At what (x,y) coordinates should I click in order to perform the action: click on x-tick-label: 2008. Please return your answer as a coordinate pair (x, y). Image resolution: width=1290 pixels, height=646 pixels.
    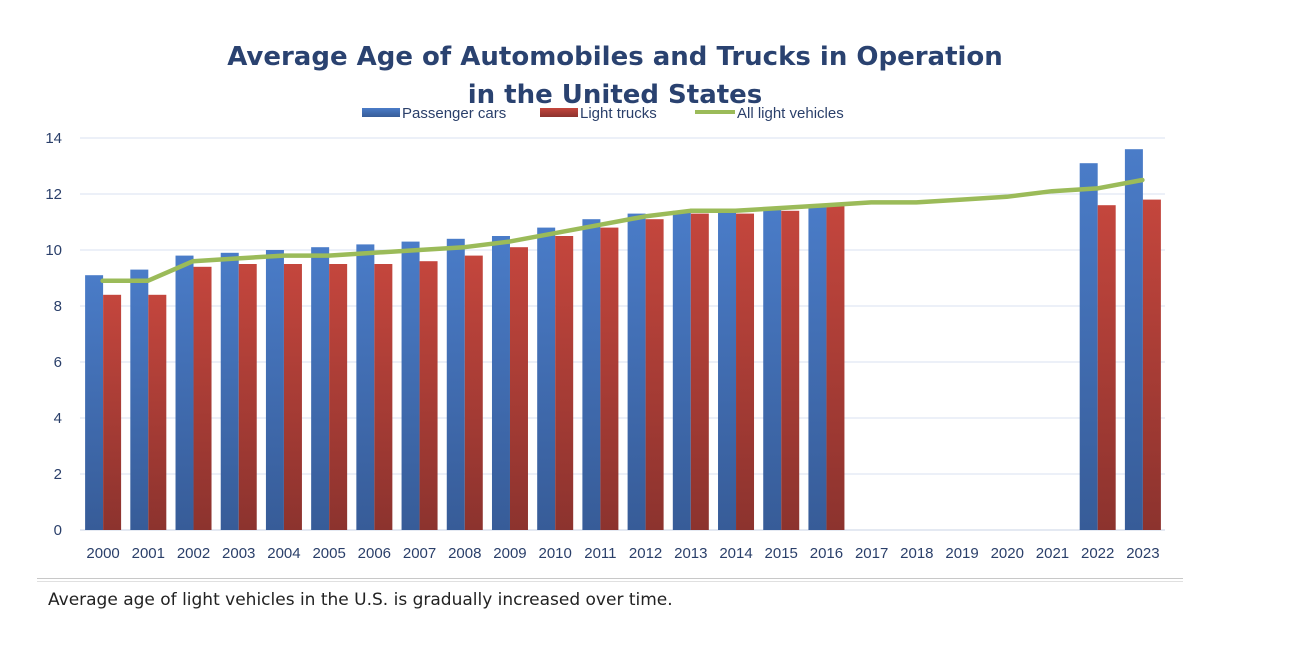
    Looking at the image, I should click on (464, 553).